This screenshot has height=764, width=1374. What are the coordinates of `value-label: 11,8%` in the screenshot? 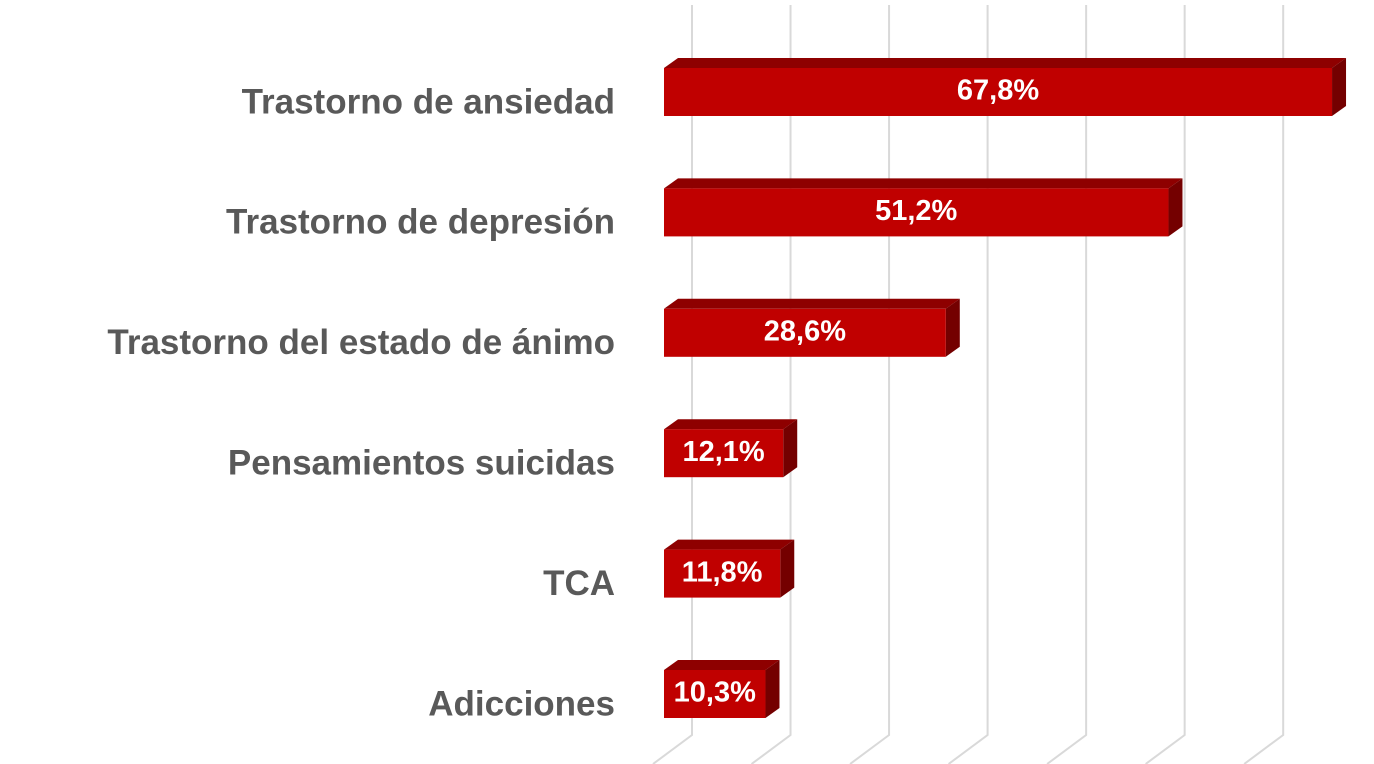 It's located at (722, 572).